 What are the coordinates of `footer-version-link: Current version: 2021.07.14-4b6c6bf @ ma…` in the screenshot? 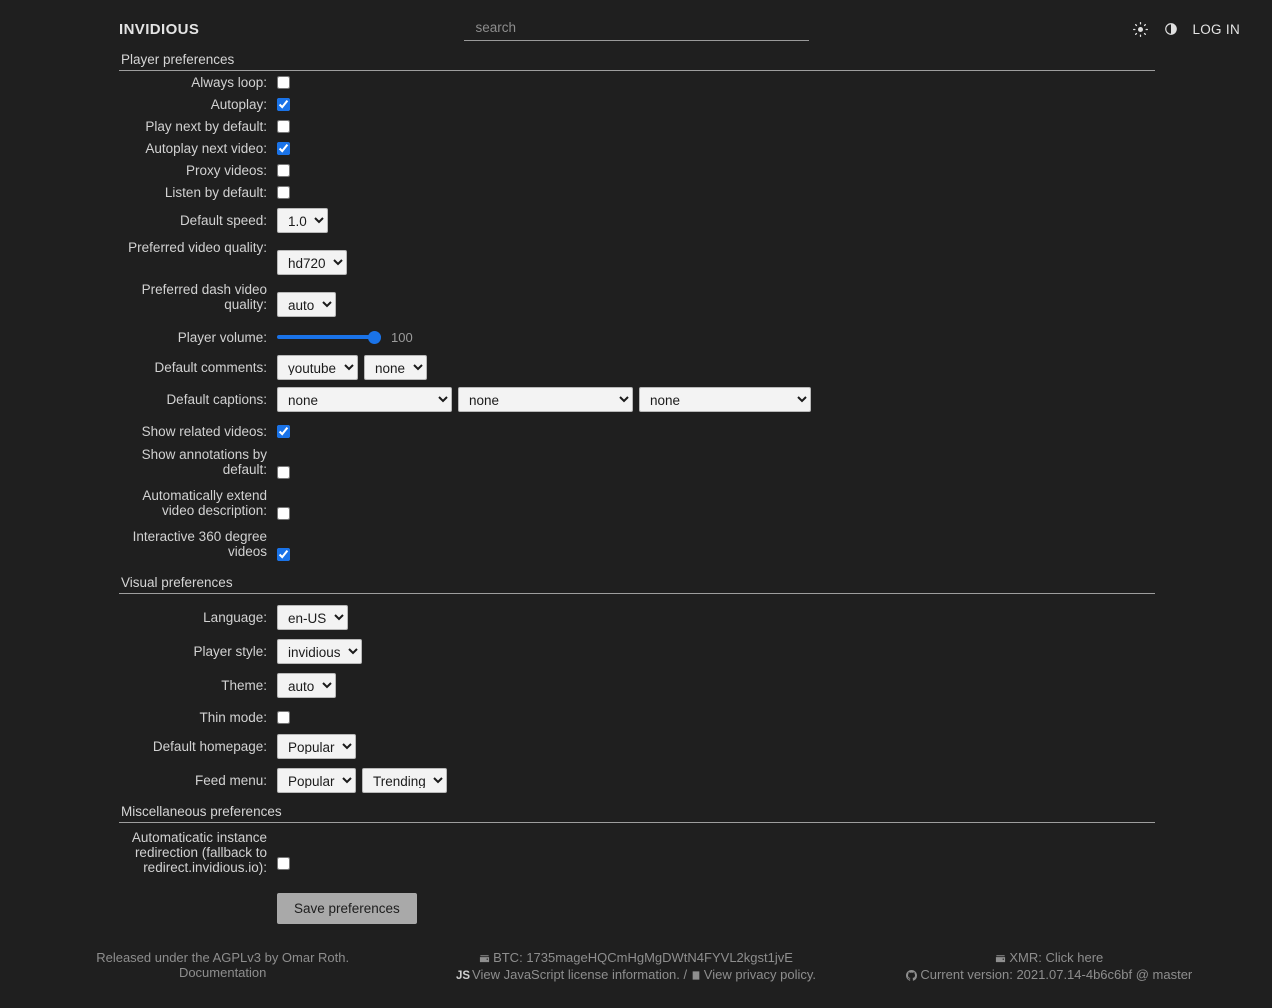 It's located at (1056, 974).